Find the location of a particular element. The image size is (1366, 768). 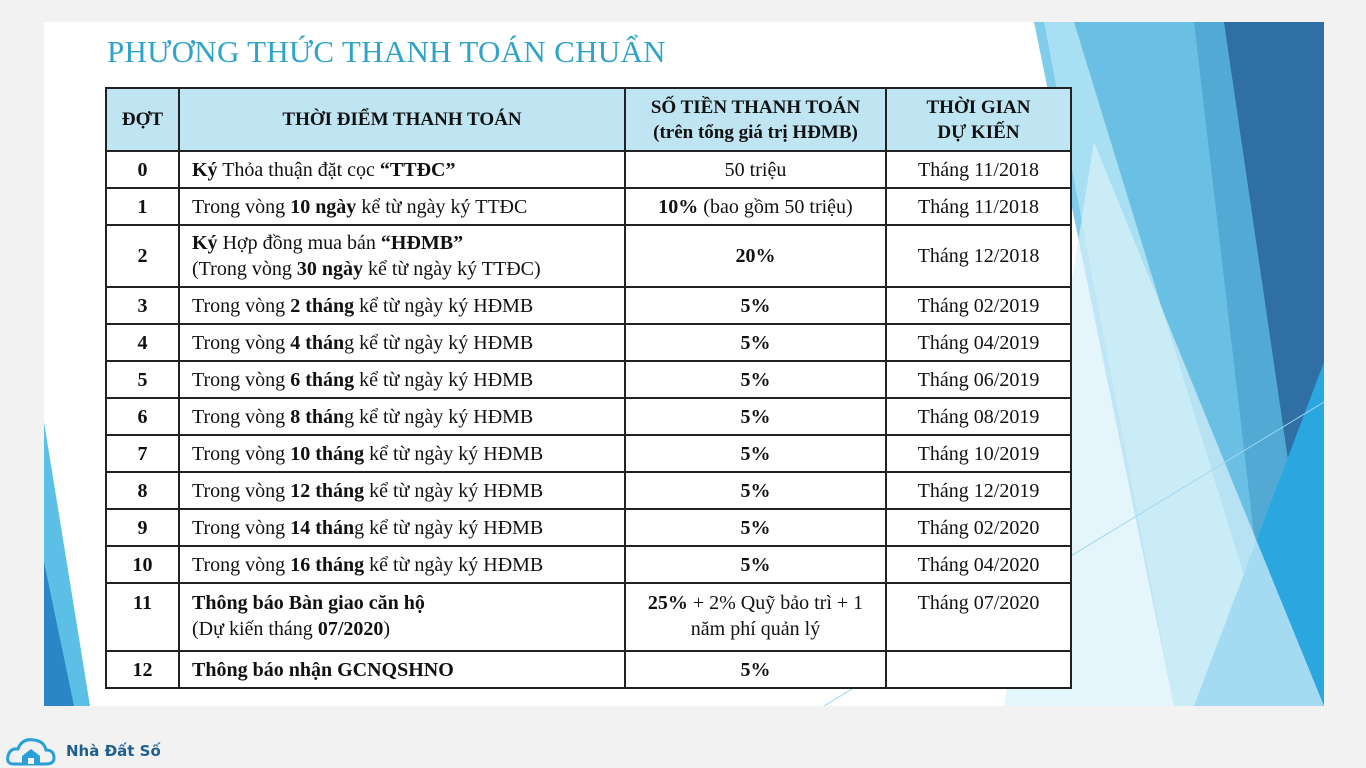

bold-text: 1 is located at coordinates (142, 206).